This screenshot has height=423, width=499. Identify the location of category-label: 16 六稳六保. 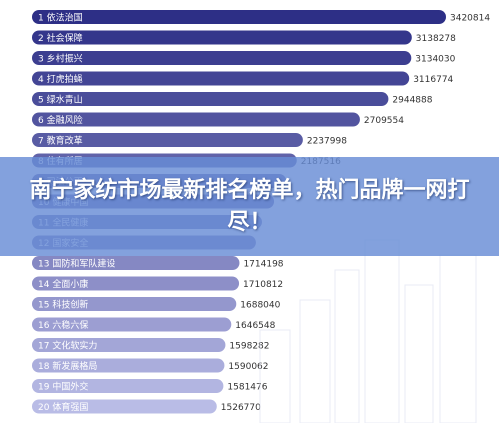
(63, 325).